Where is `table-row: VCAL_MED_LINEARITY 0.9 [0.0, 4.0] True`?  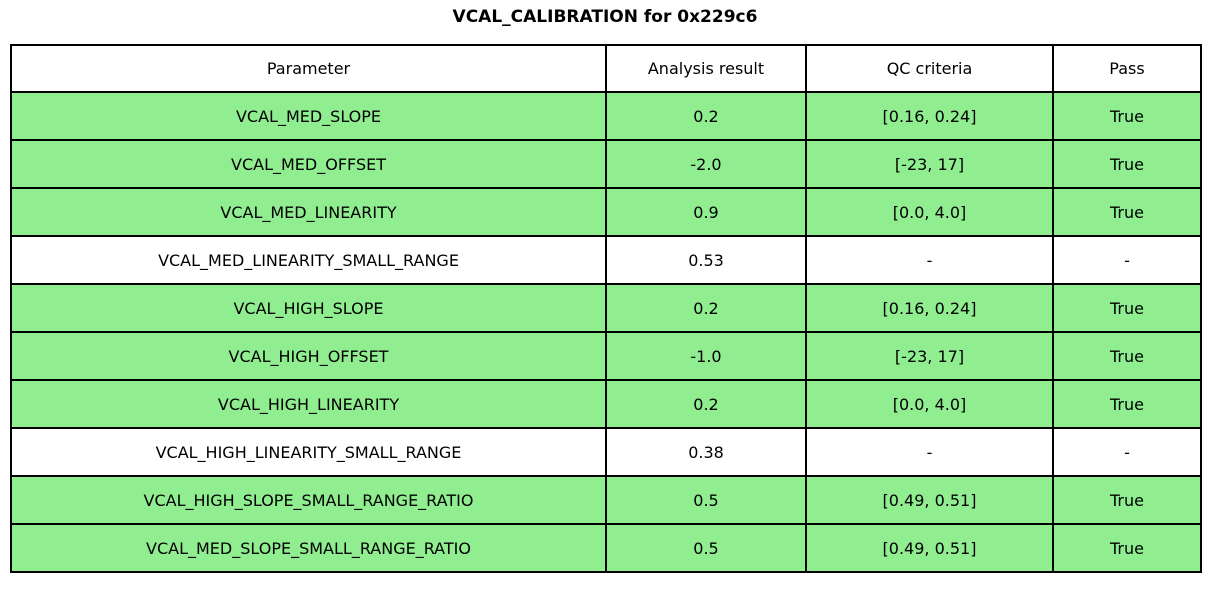 table-row: VCAL_MED_LINEARITY 0.9 [0.0, 4.0] True is located at coordinates (606, 212).